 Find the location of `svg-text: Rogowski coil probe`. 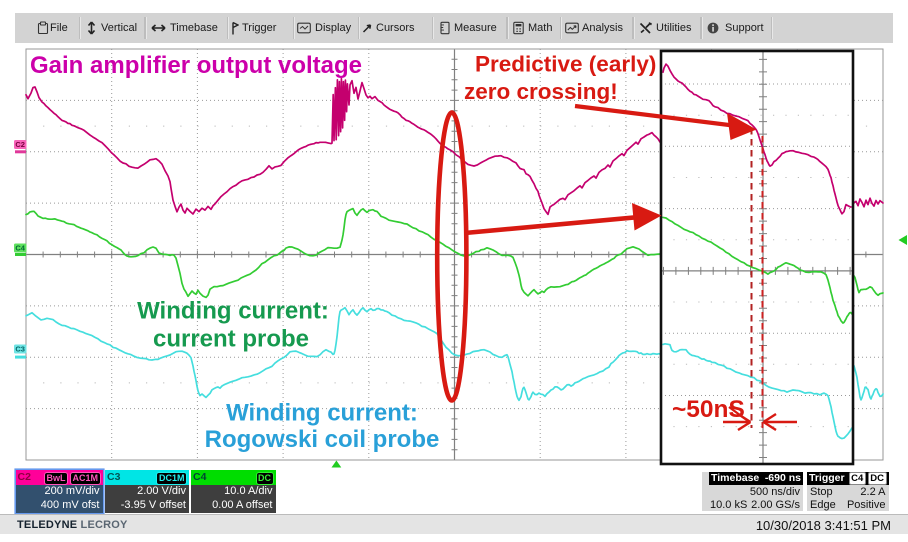

svg-text: Rogowski coil probe is located at coordinates (322, 439).